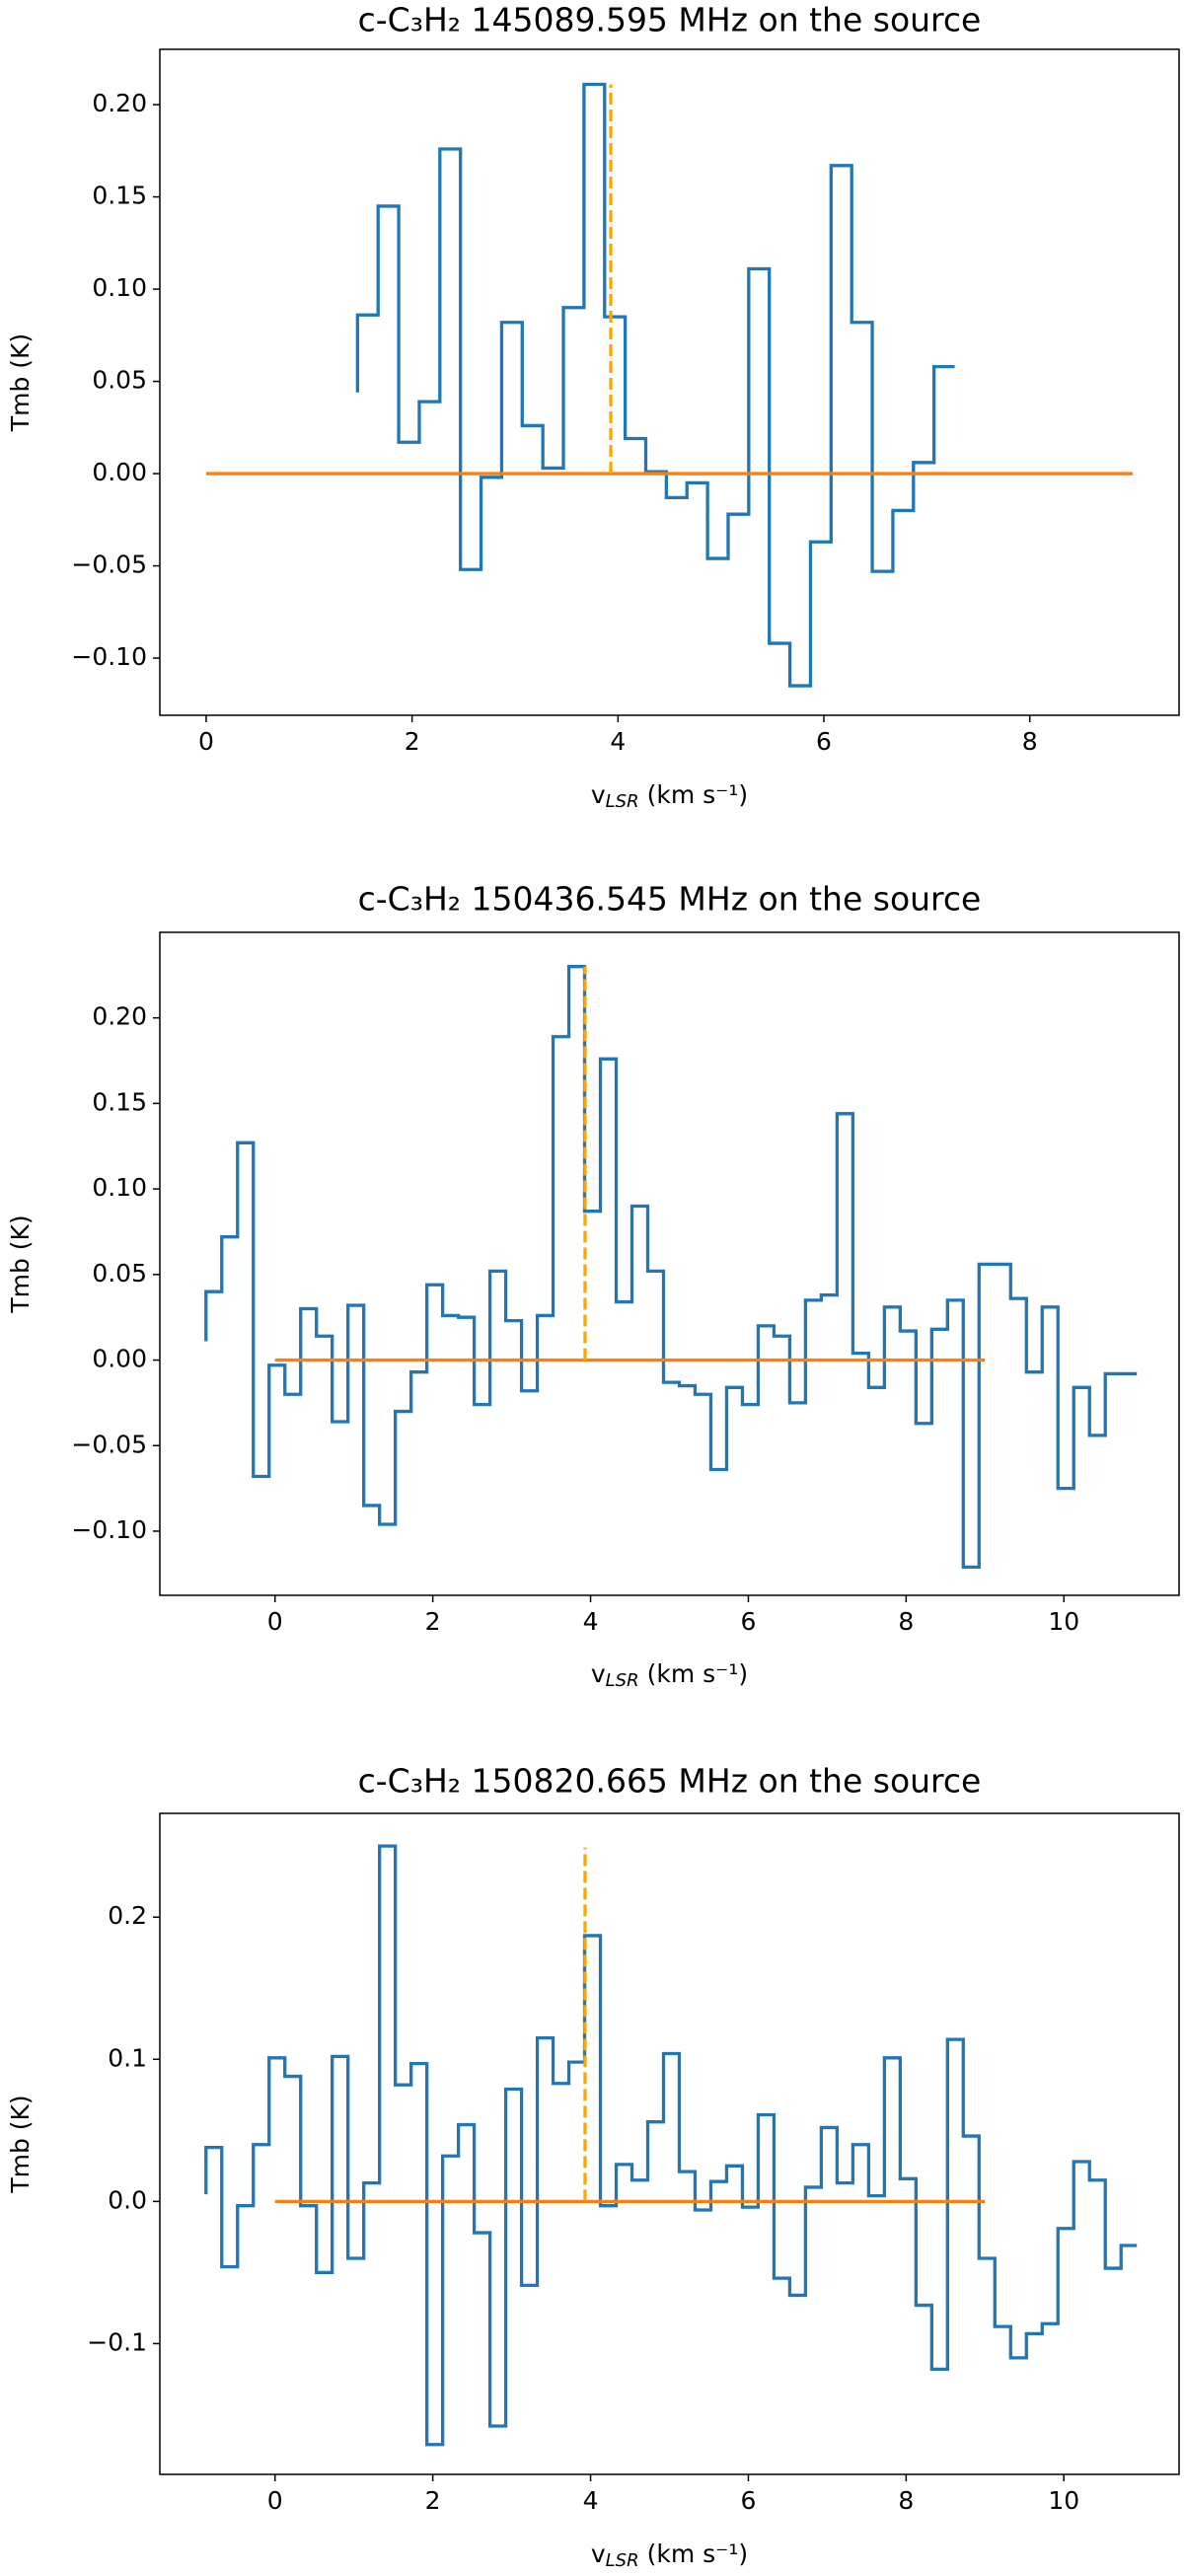  I want to click on chart-title: c-C₃H₂ 150436.545 MHz on the source, so click(670, 899).